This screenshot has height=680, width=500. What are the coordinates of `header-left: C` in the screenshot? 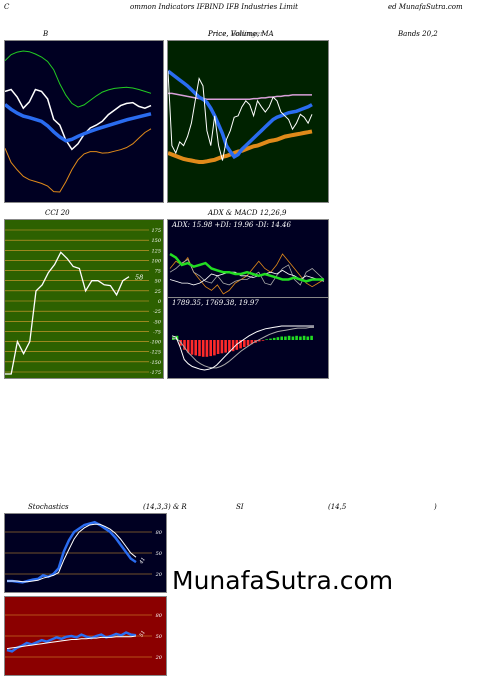 It's located at (7, 7).